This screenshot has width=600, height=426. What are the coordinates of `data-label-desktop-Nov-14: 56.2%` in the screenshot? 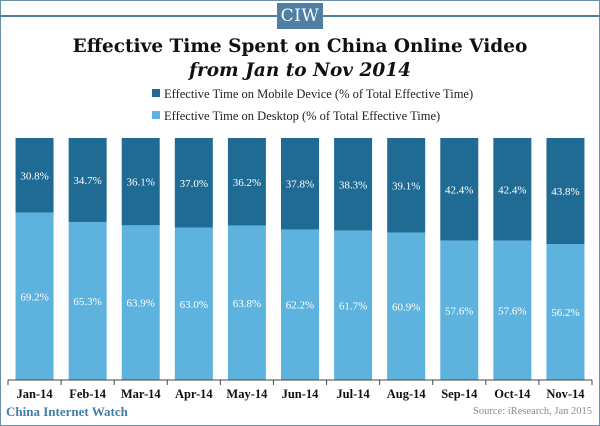 It's located at (565, 313).